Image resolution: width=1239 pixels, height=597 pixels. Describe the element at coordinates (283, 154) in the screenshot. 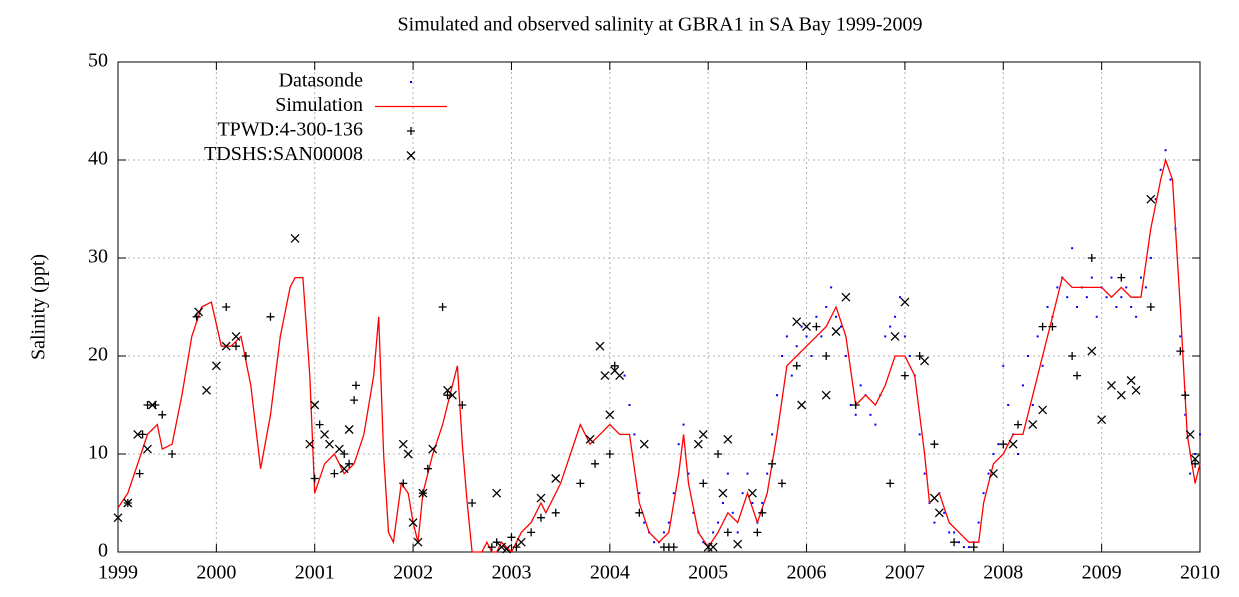

I see `legend-label: TDSHS:SAN00008` at that location.